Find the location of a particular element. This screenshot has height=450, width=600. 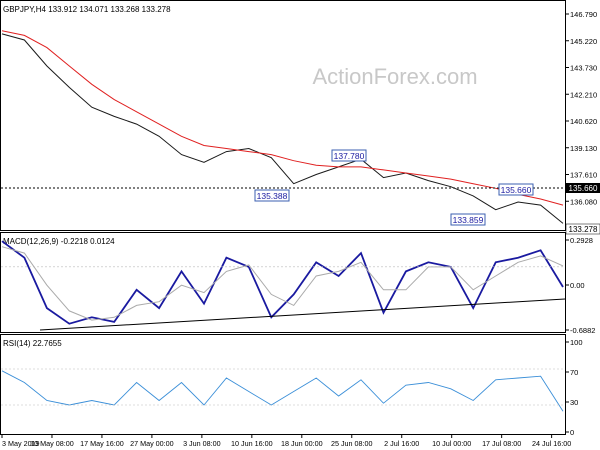

watermark: ActionForex.com is located at coordinates (394, 76).